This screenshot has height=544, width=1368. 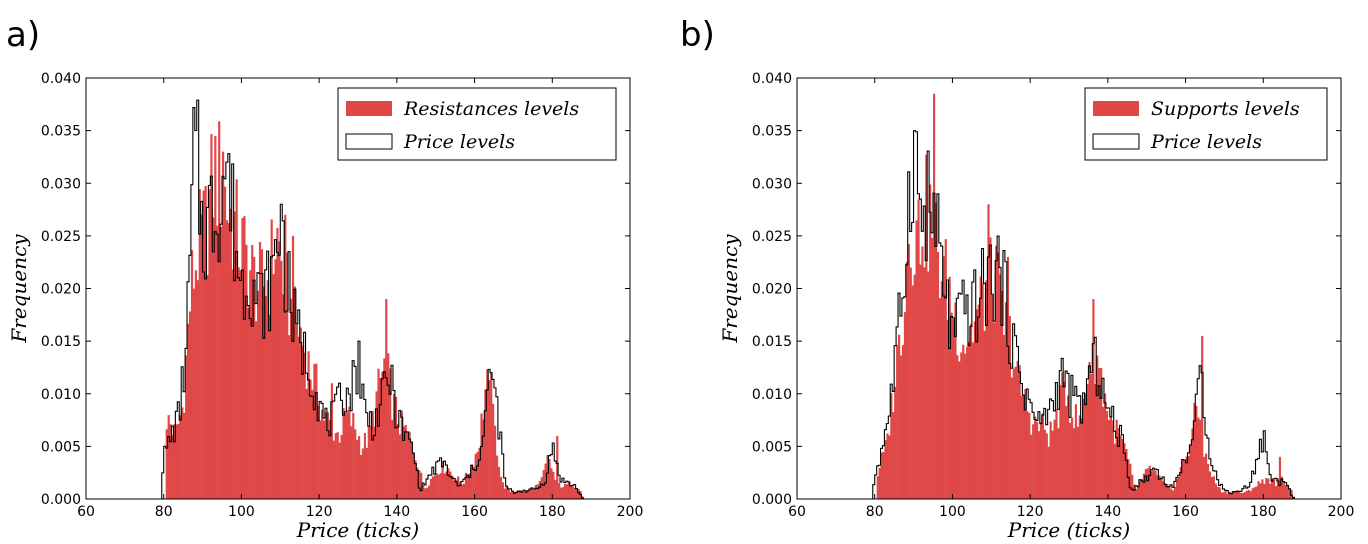 I want to click on y-tick-label: 0.005, so click(x=61, y=447).